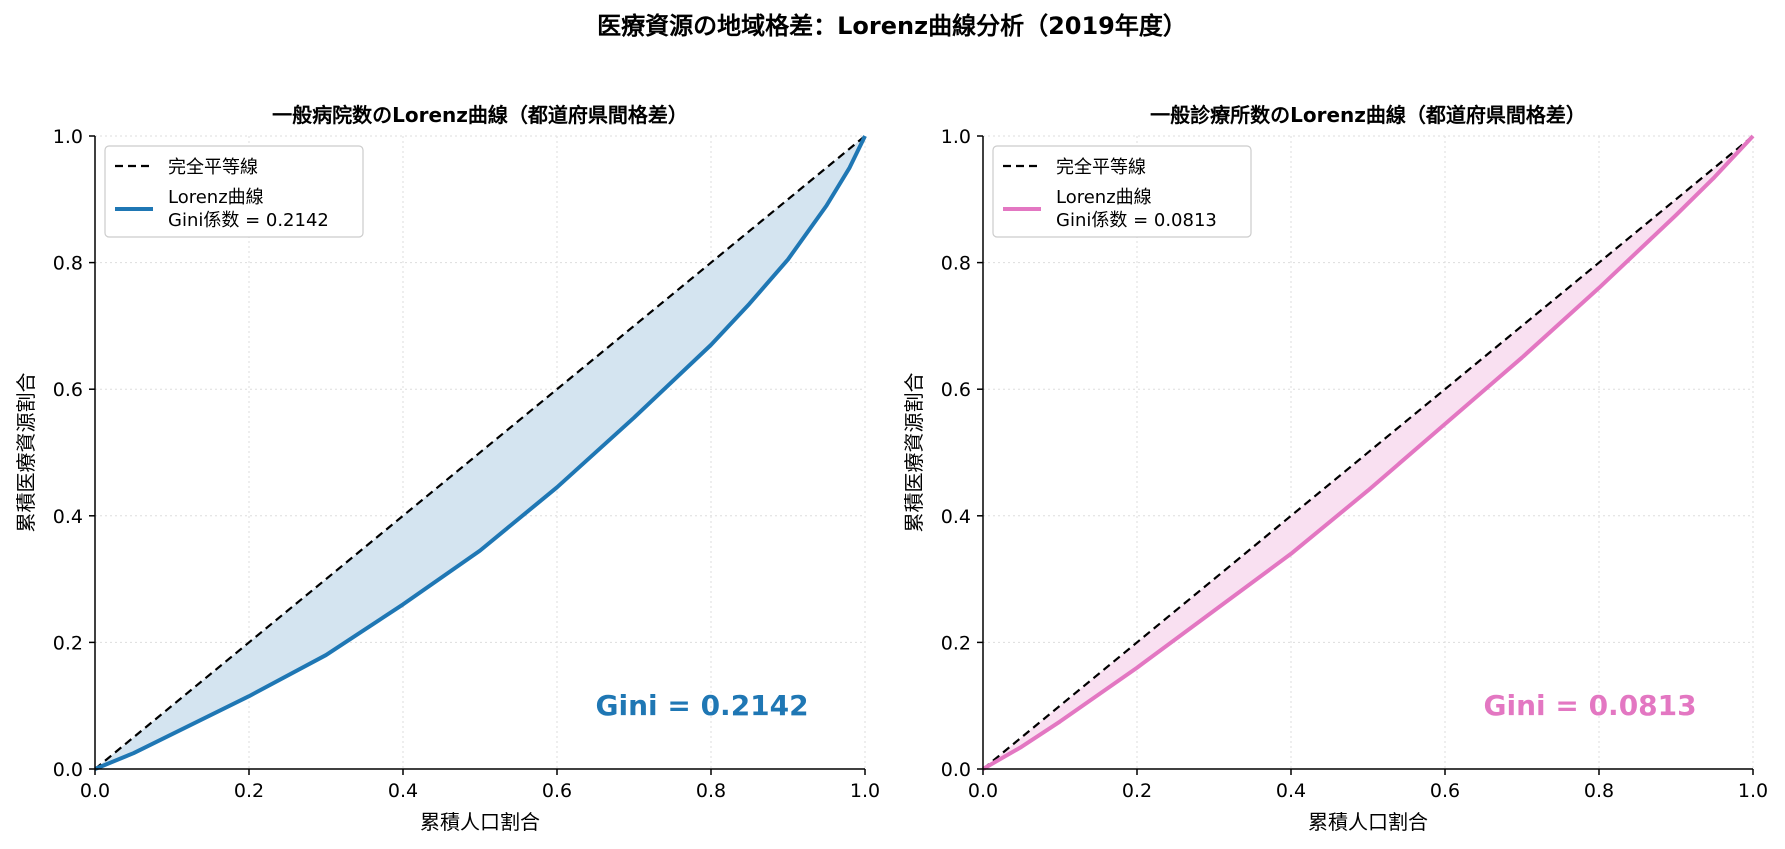  Describe the element at coordinates (248, 220) in the screenshot. I see `legend-label-line: Gini係数 = 0.2142` at that location.